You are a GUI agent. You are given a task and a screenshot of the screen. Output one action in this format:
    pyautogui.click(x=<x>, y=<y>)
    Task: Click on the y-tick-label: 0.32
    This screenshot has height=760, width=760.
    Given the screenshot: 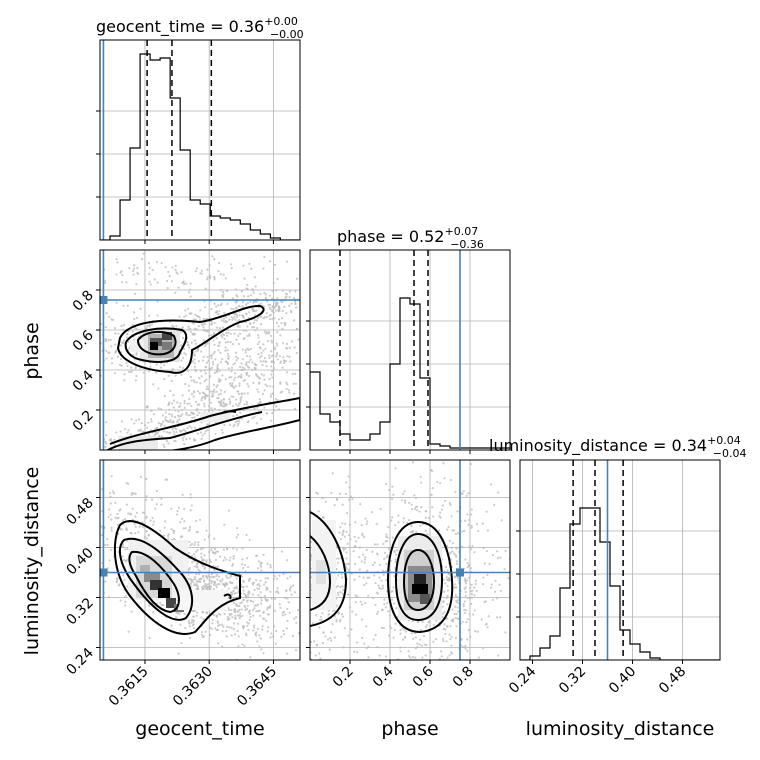 What is the action you would take?
    pyautogui.click(x=79, y=611)
    